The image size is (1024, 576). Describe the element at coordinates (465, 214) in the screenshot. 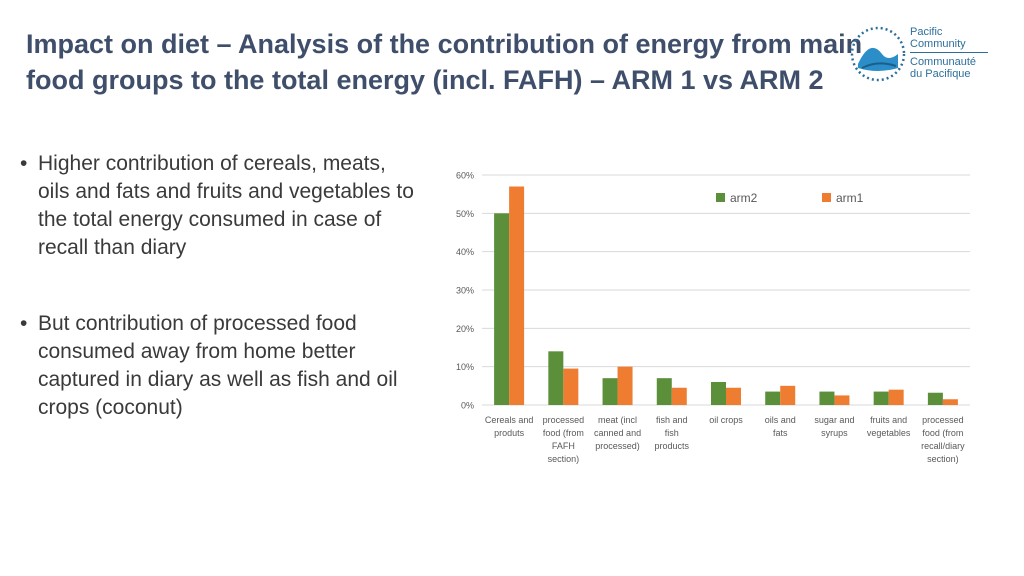

I see `y-tick-label: 50%` at that location.